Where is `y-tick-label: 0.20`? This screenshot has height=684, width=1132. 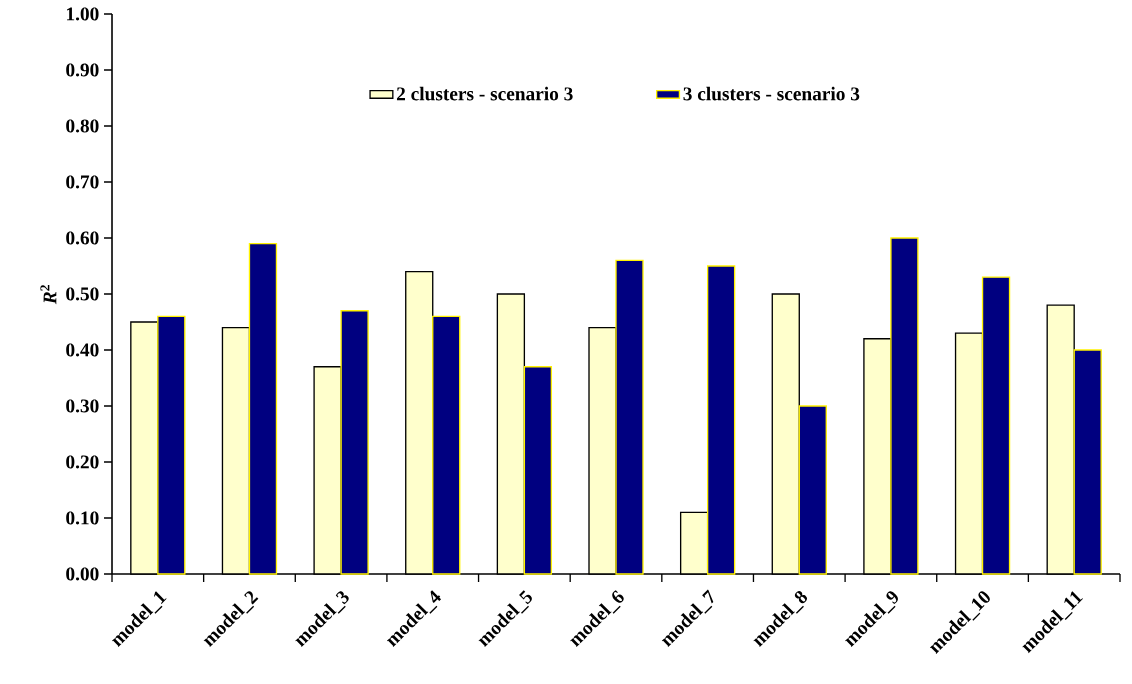 y-tick-label: 0.20 is located at coordinates (82, 462).